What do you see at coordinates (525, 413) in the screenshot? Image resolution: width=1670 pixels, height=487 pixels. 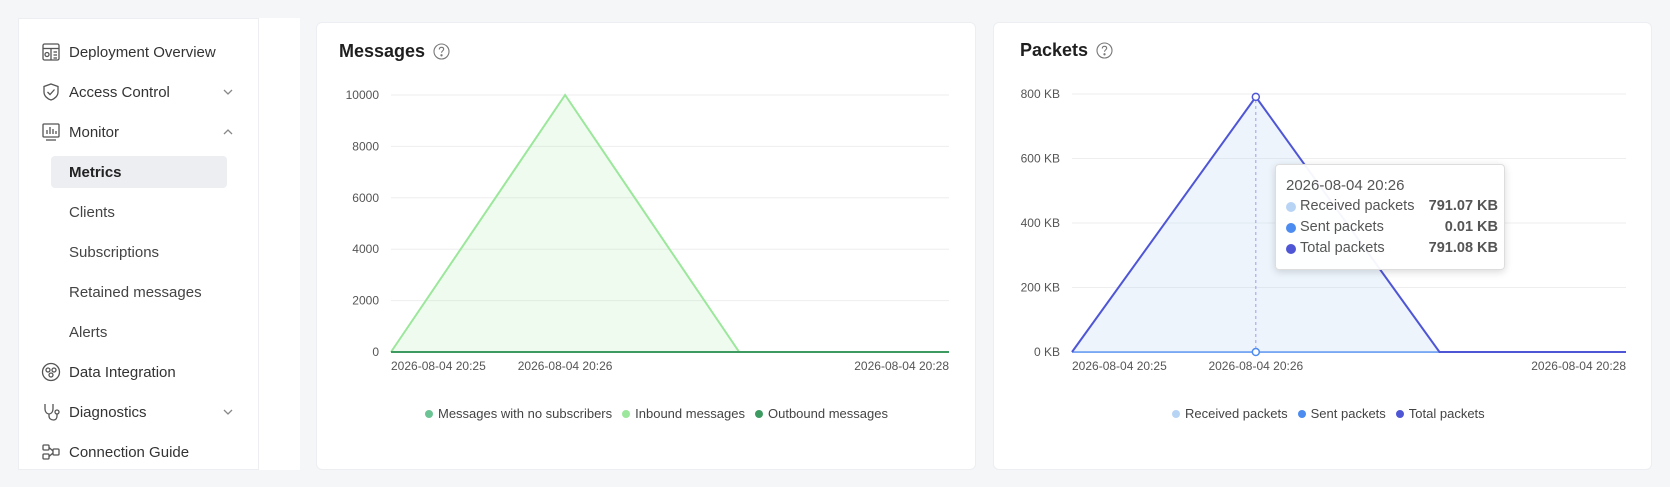 I see `legend-label: Messages with no subscribers` at bounding box center [525, 413].